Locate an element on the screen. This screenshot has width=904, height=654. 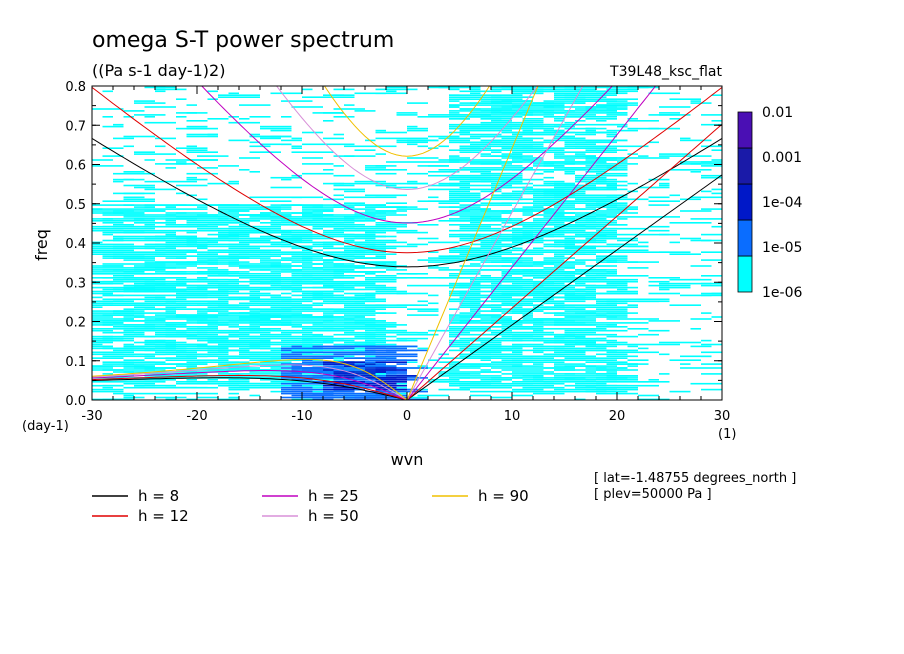
x-axis-label: wvn is located at coordinates (407, 459).